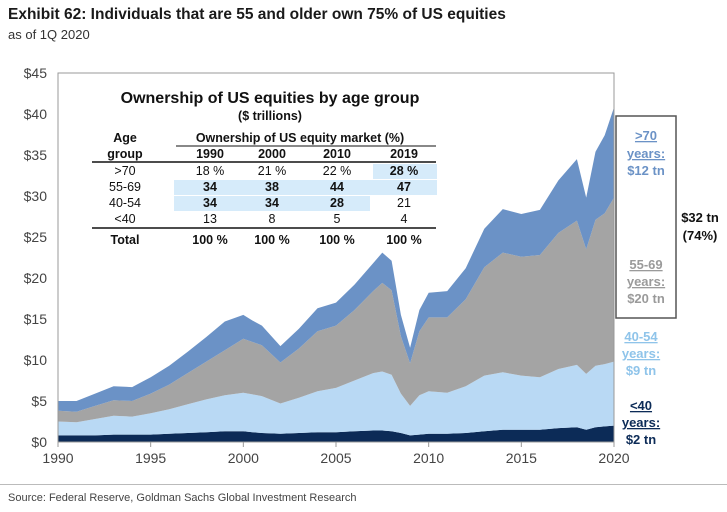 The image size is (727, 512). I want to click on annotation-total-line2: (74%), so click(700, 235).